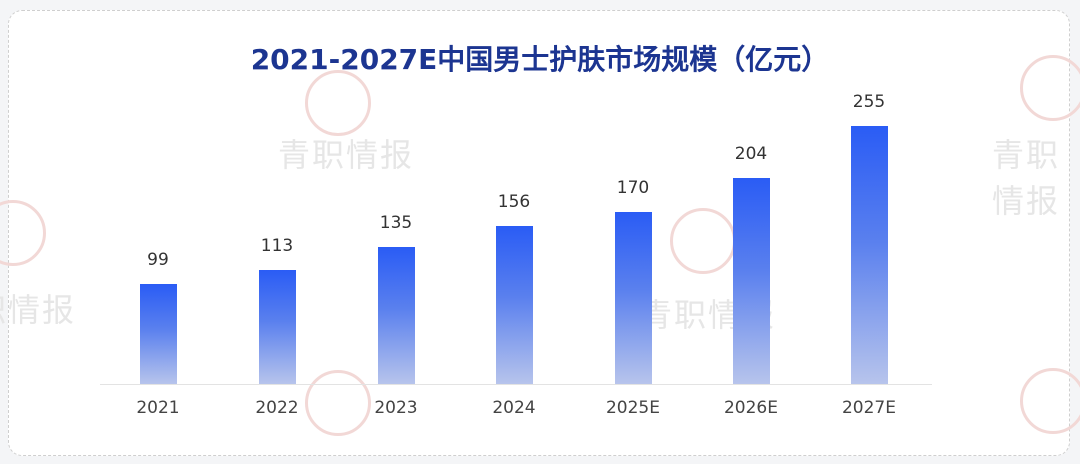 Image resolution: width=1080 pixels, height=464 pixels. What do you see at coordinates (514, 202) in the screenshot?
I see `value-label: 156` at bounding box center [514, 202].